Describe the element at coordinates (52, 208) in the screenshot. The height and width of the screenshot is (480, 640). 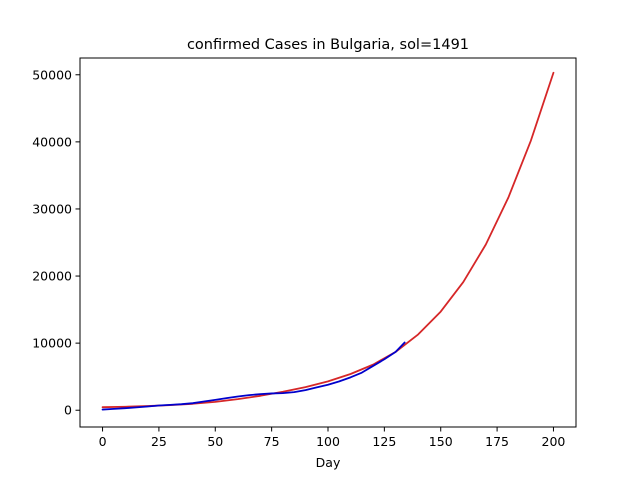
I see `y-tick-label: 30000` at that location.